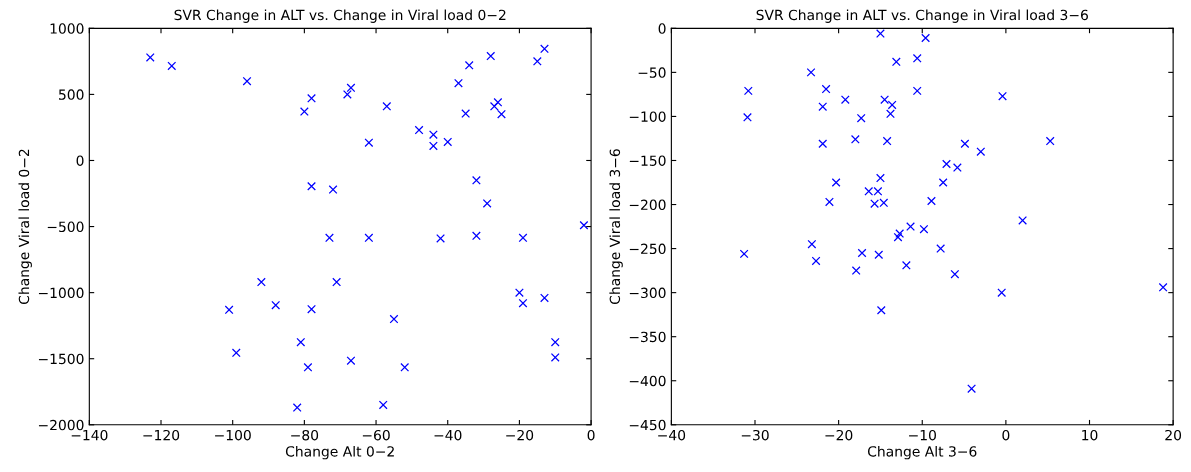 The image size is (1191, 472). I want to click on x-tick-label: −120, so click(161, 435).